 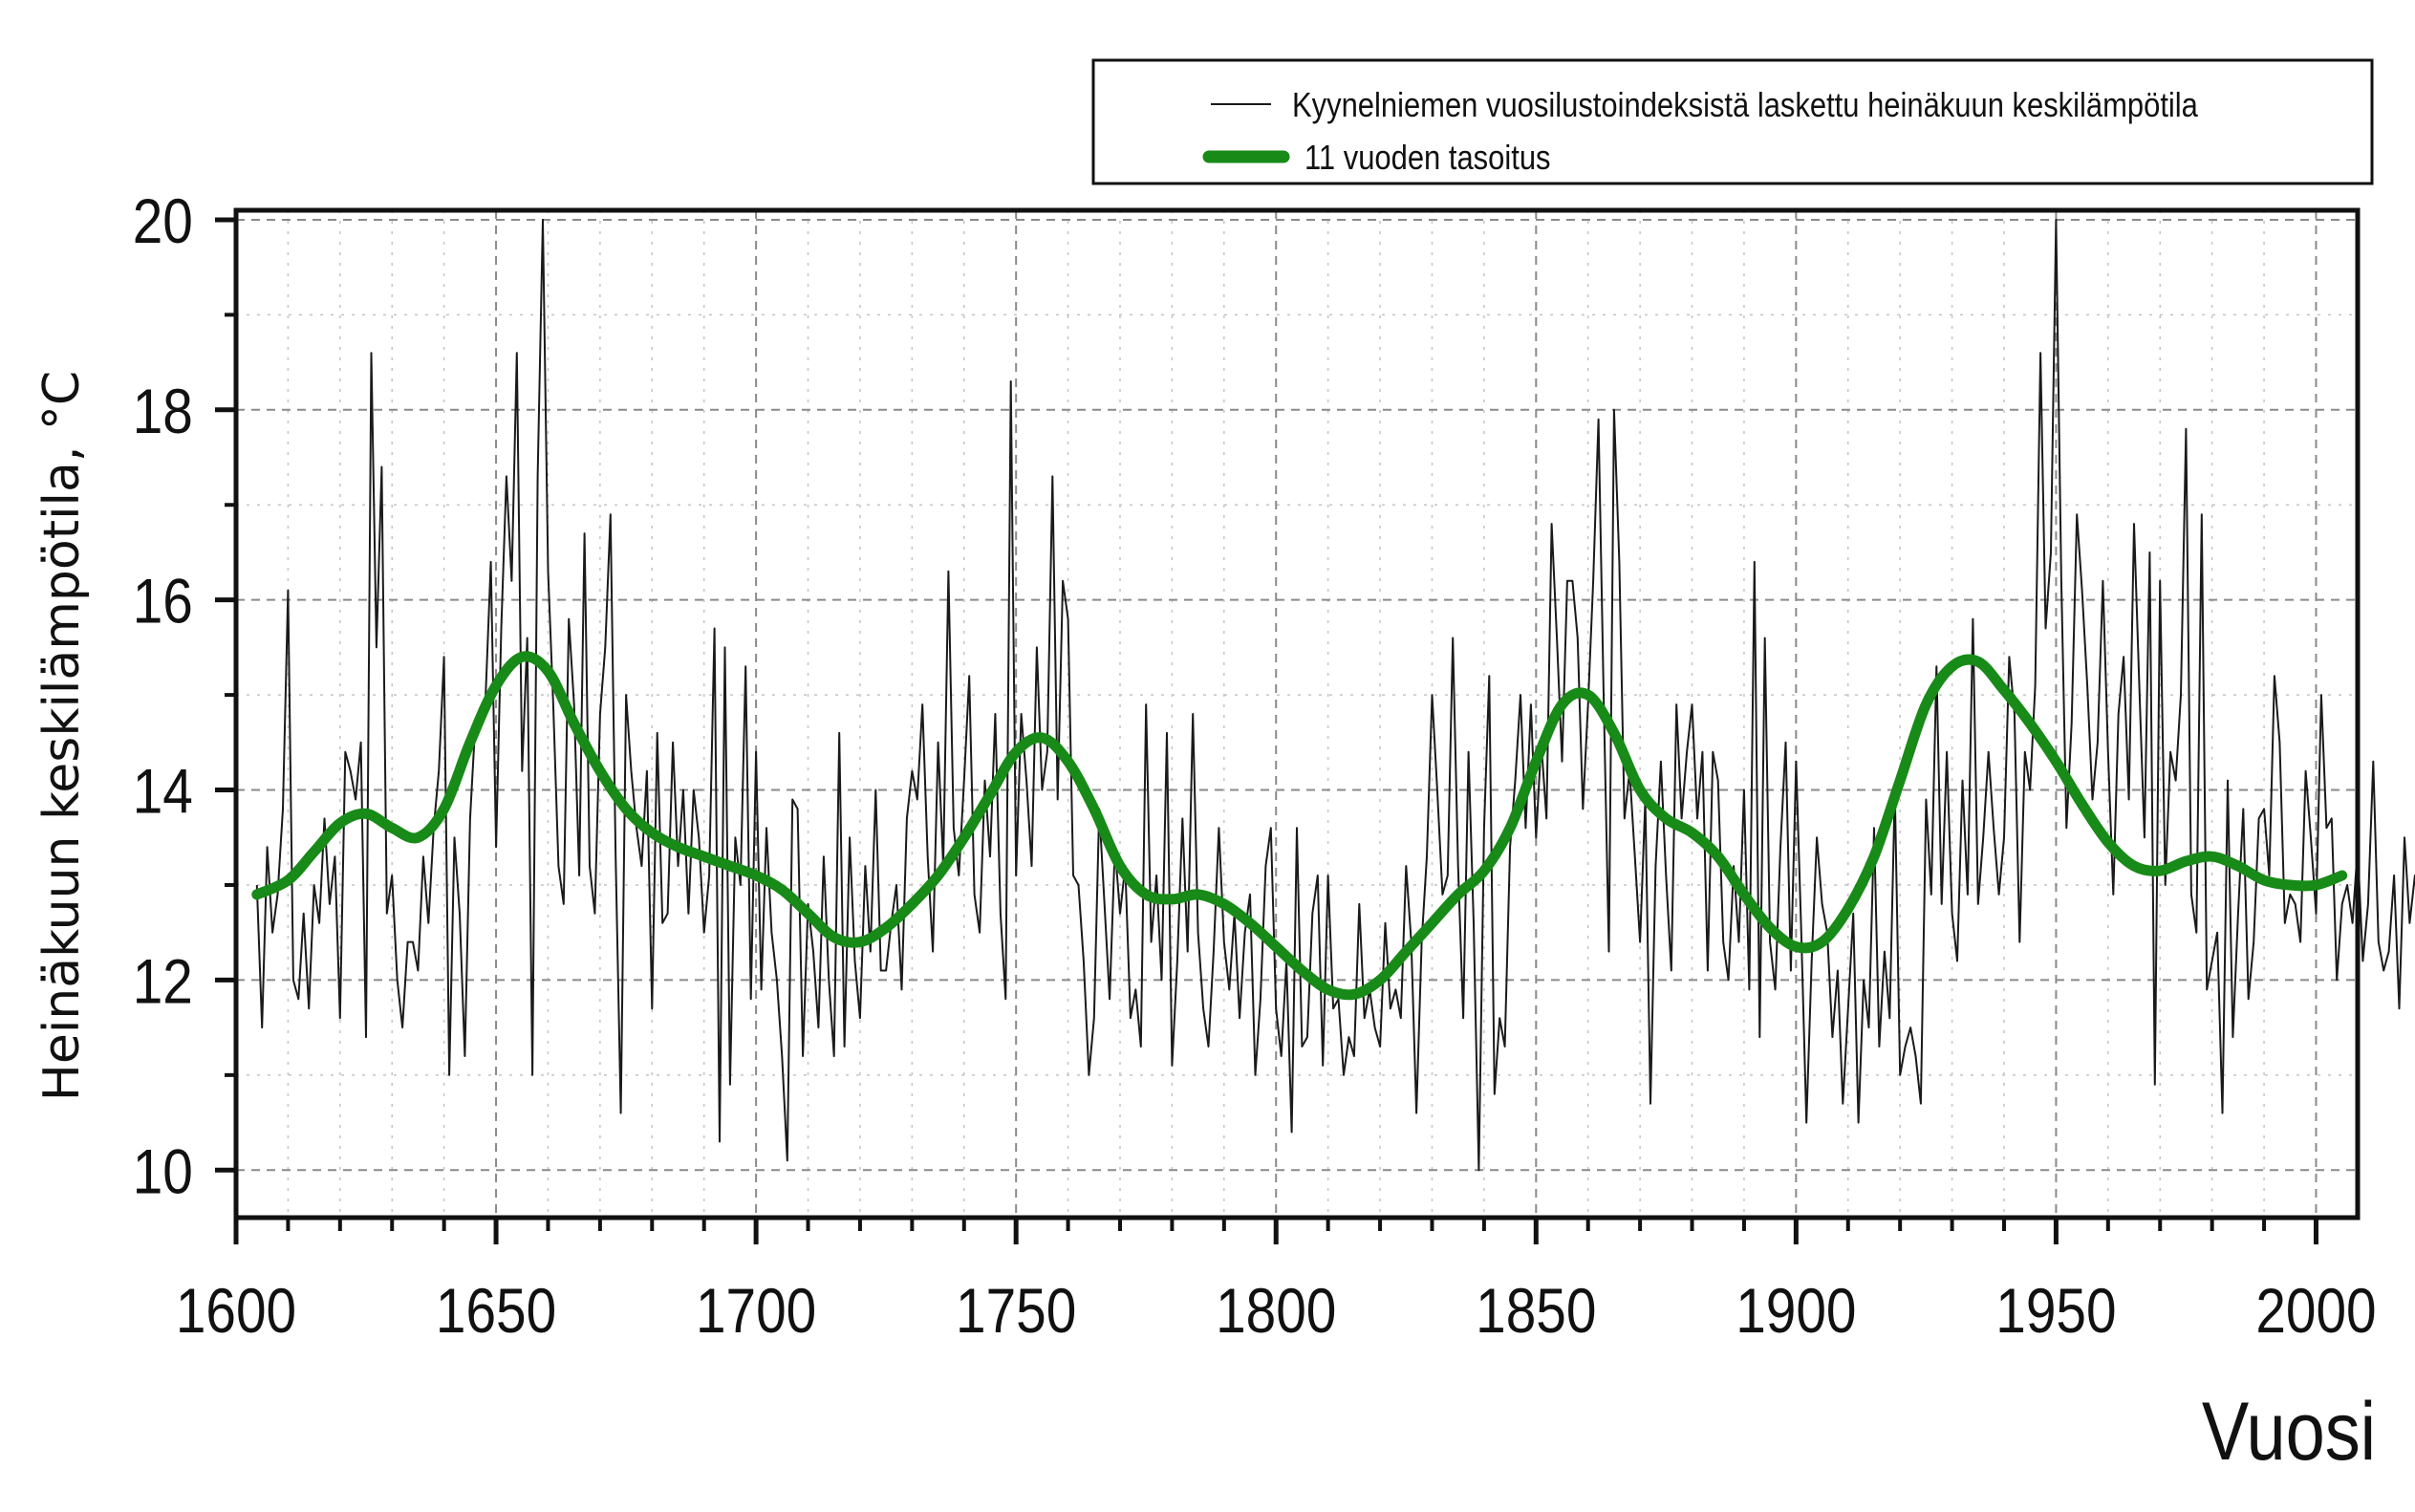 I want to click on y-tick-label: 16, so click(x=163, y=602).